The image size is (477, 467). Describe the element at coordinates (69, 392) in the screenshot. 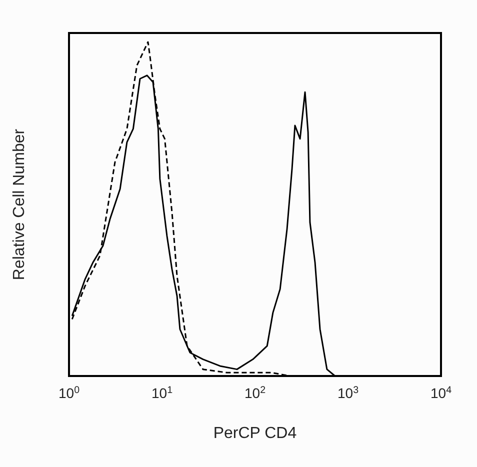

I see `x-tick-label: 10$^{0}$` at that location.